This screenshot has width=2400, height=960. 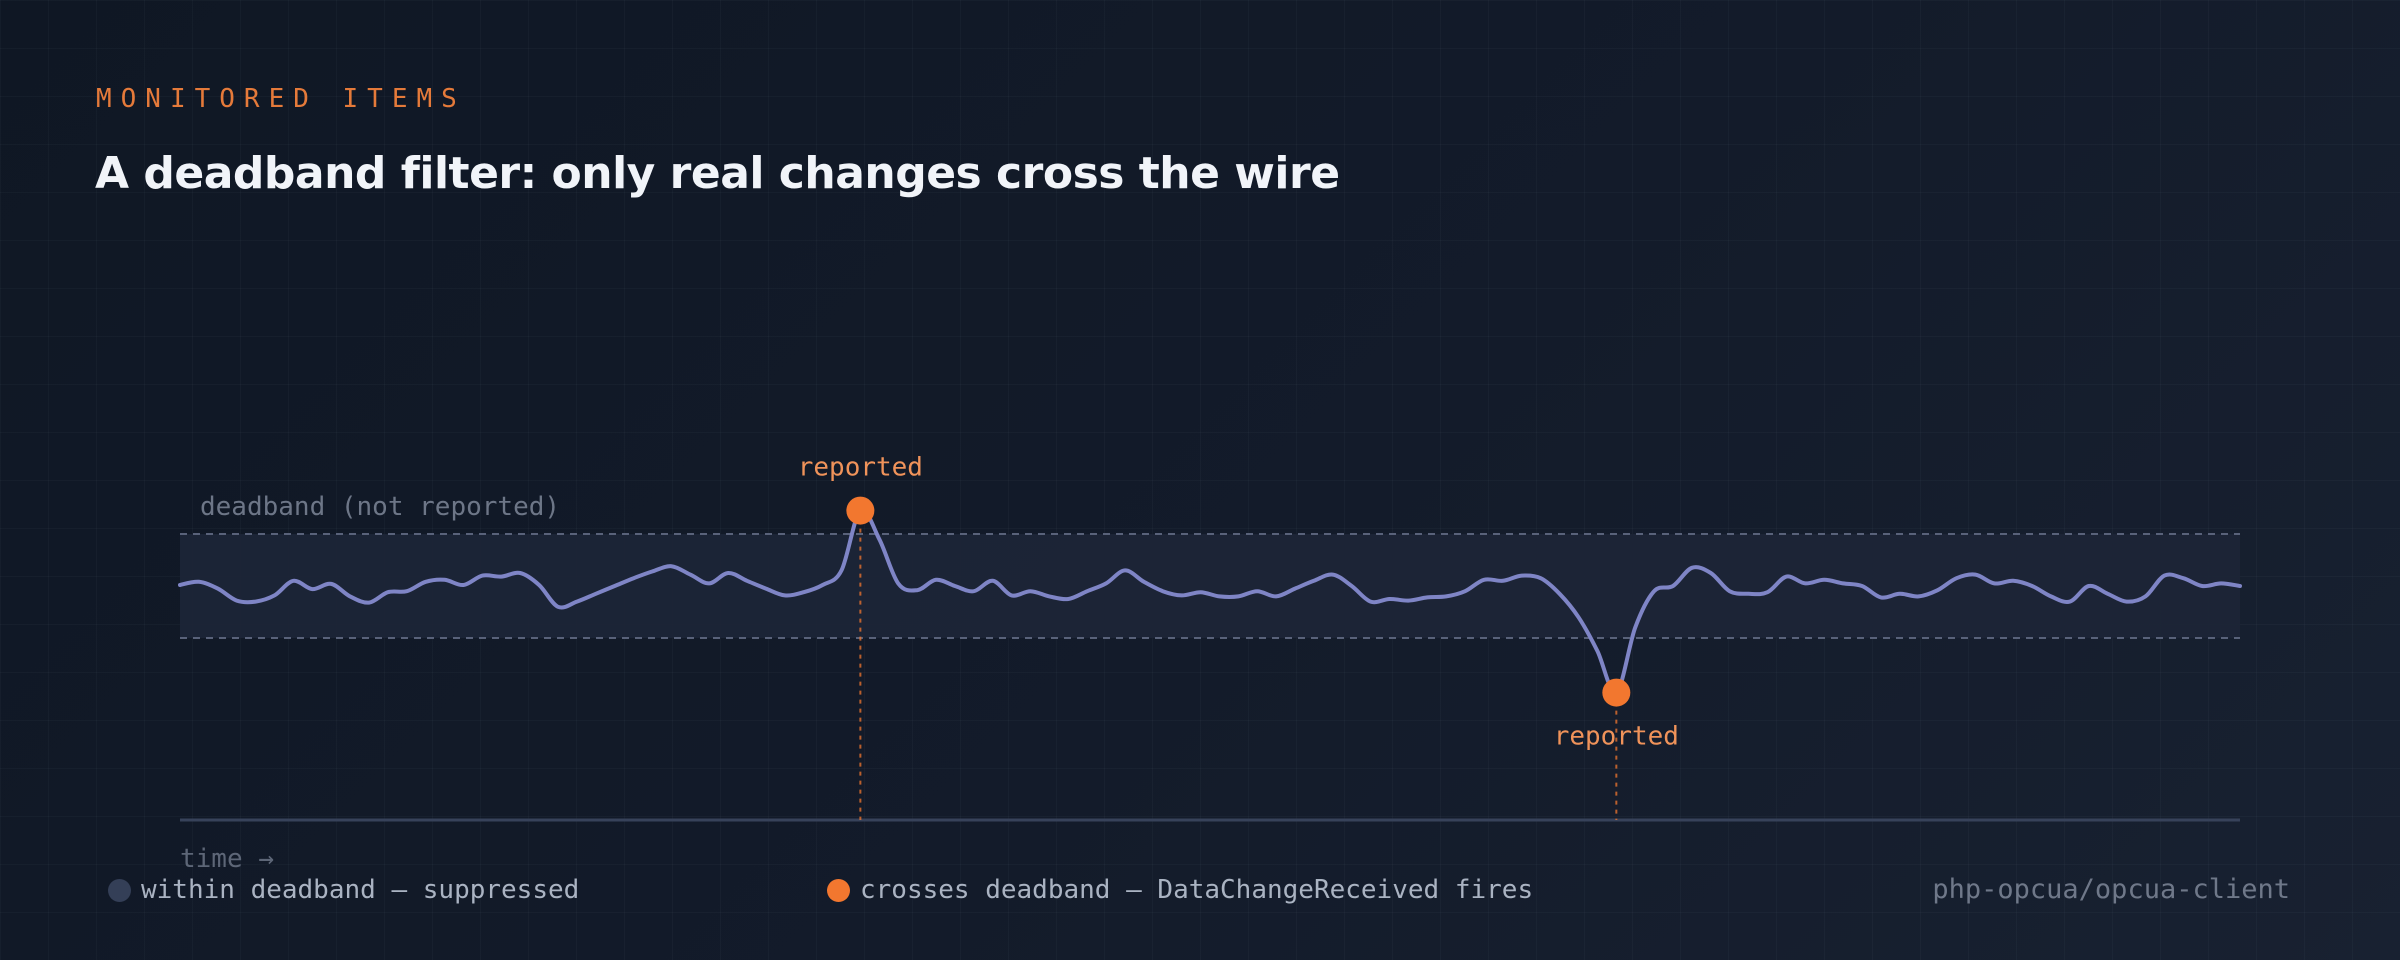 I want to click on reported-markers, so click(x=1238, y=665).